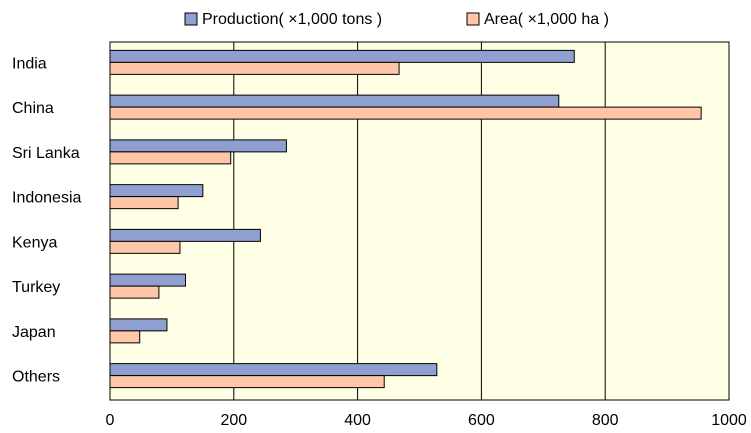 The width and height of the screenshot is (751, 433). What do you see at coordinates (34, 242) in the screenshot?
I see `category-label-kenya: Kenya` at bounding box center [34, 242].